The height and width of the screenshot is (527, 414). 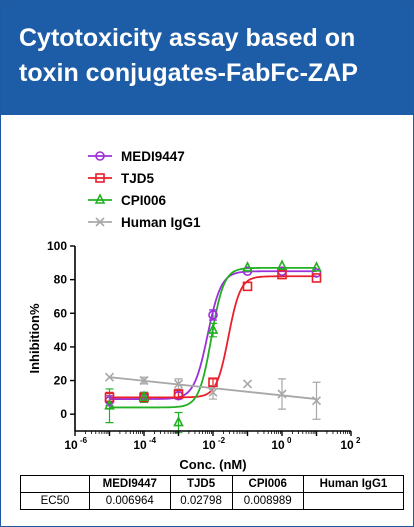 What do you see at coordinates (84, 440) in the screenshot?
I see `x-tick-exponent: -6` at bounding box center [84, 440].